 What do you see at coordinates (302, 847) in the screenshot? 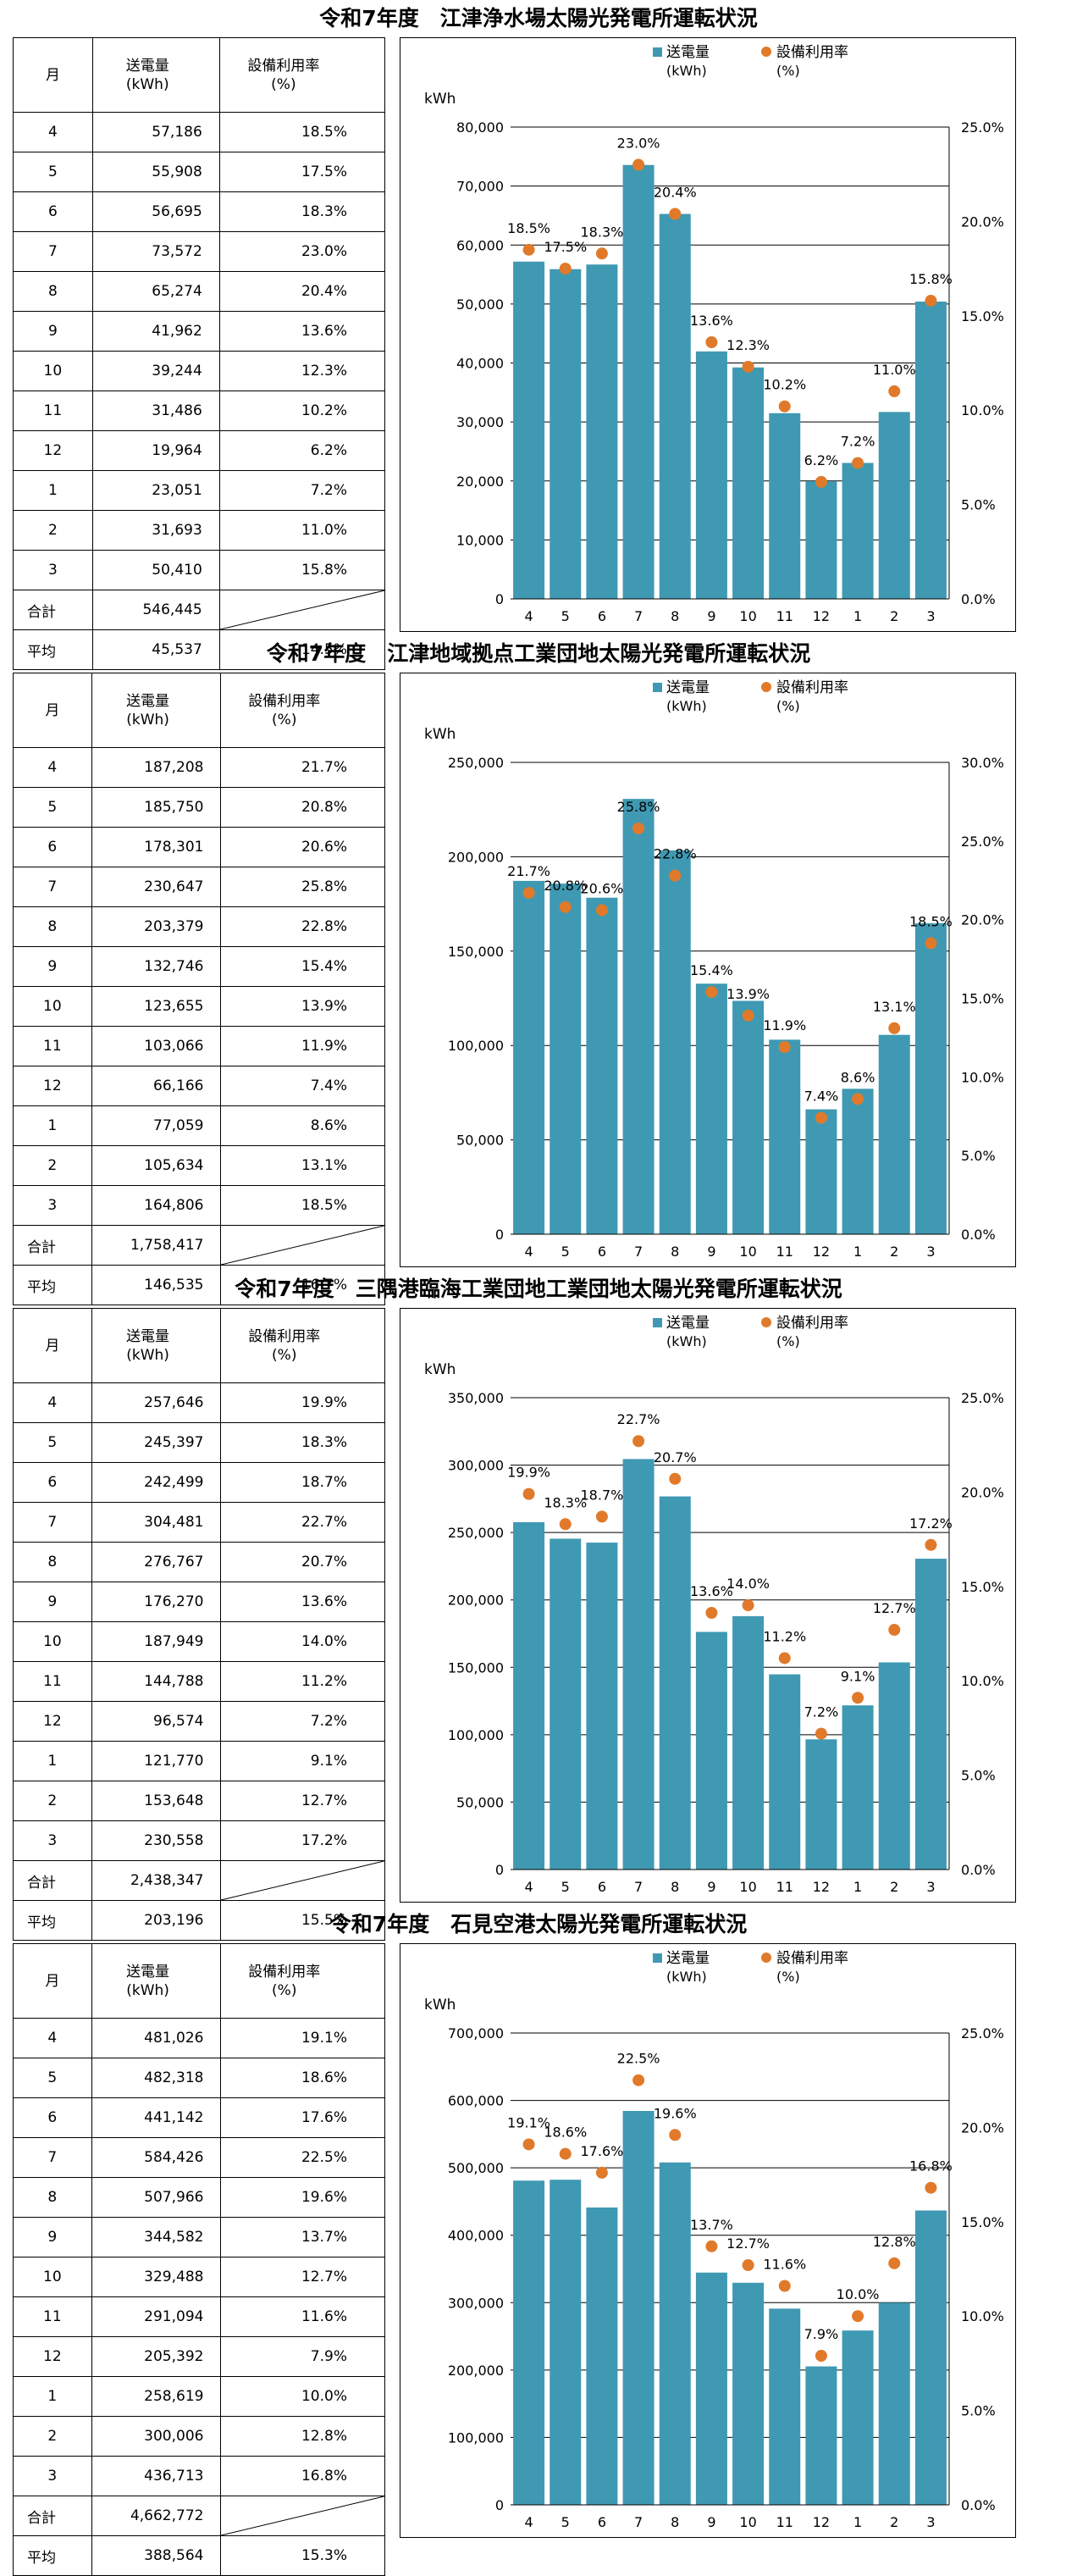
I see `cell-rate: 20.6%` at bounding box center [302, 847].